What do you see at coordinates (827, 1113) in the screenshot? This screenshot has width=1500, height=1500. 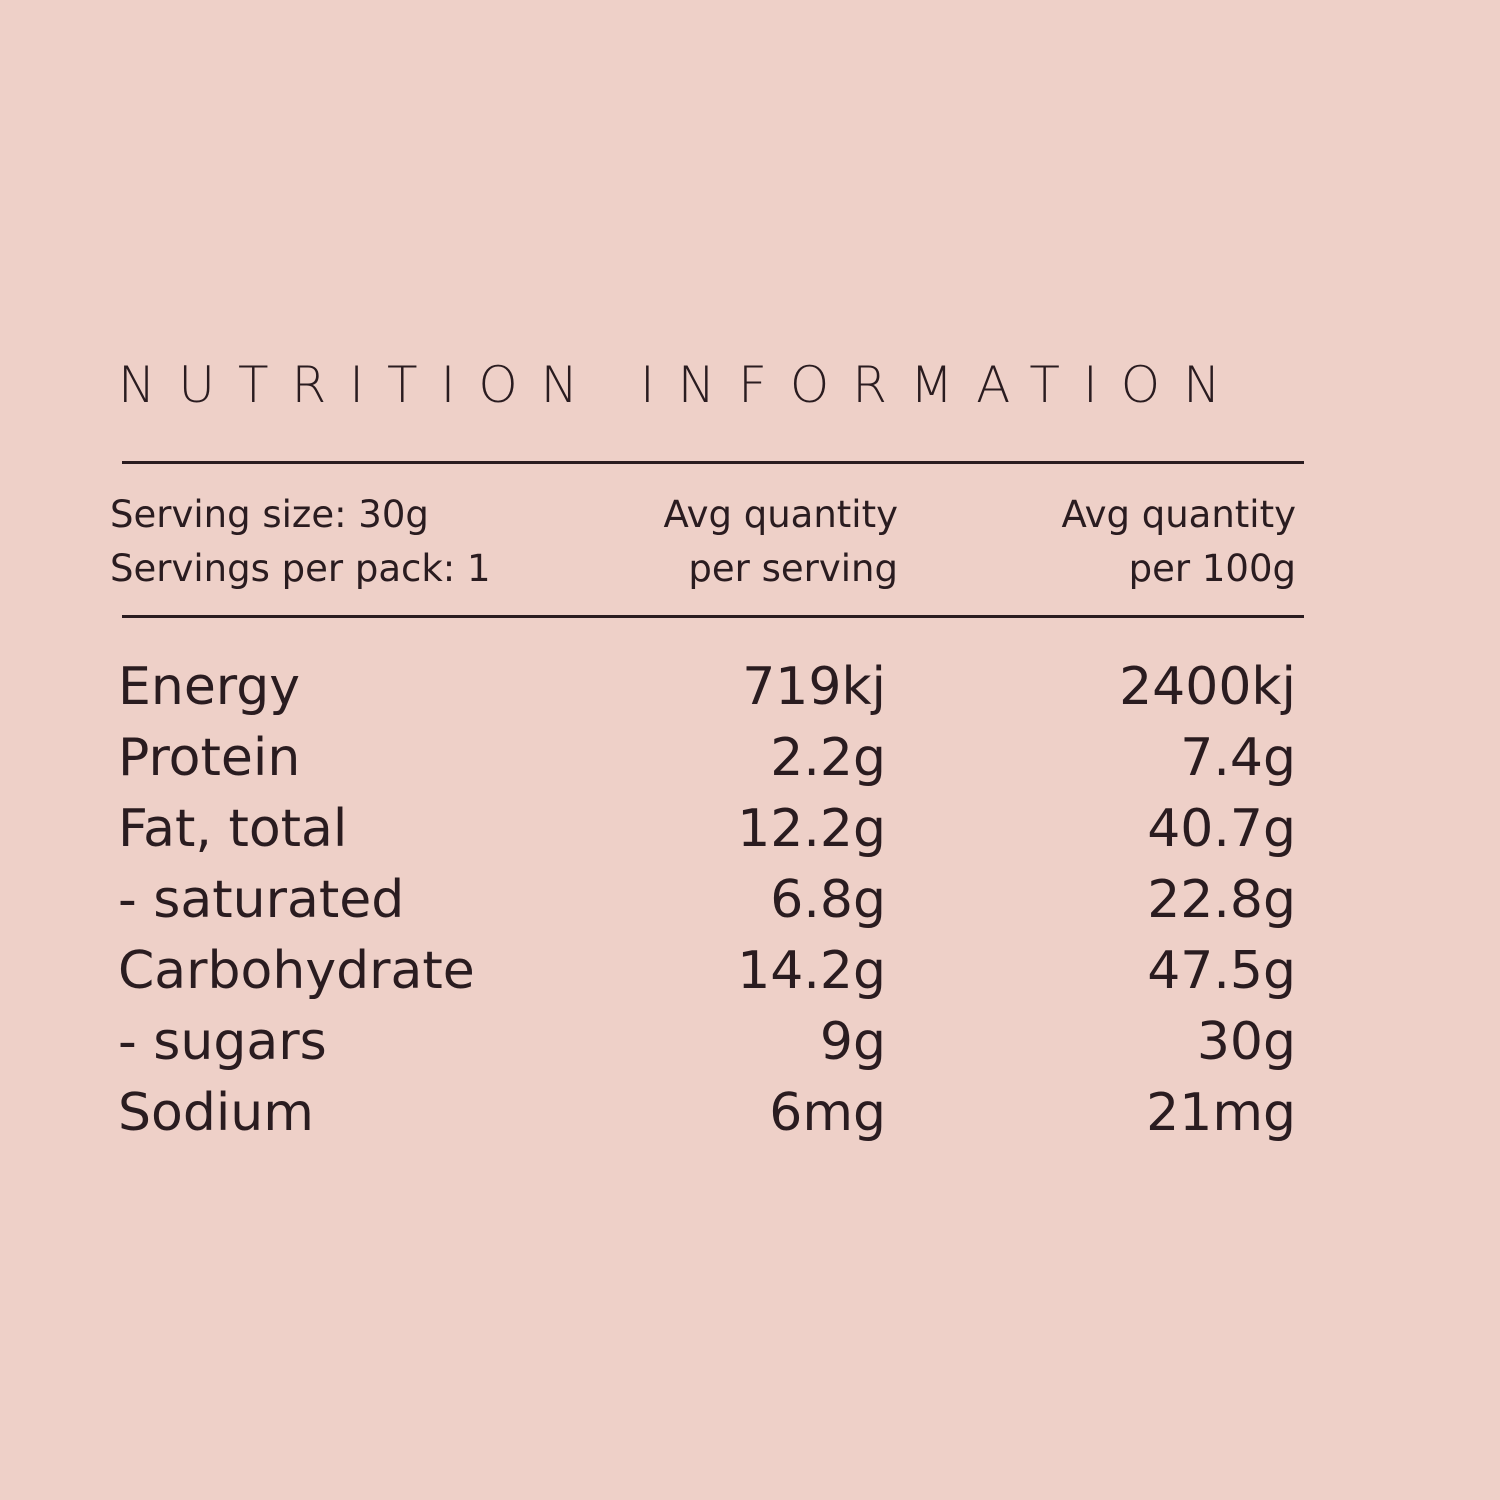 I see `per-serving: 6mg` at bounding box center [827, 1113].